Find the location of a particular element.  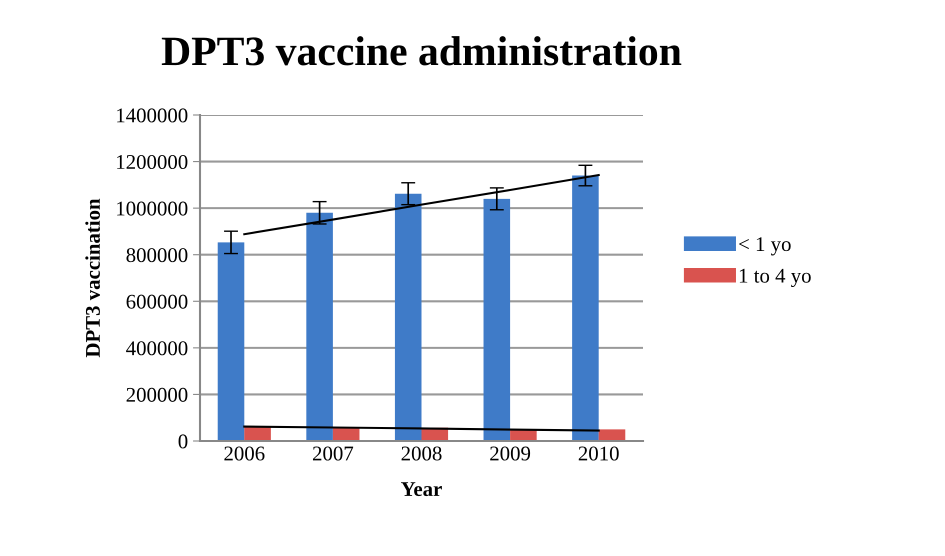

y-tick-label: 400000 is located at coordinates (157, 348).